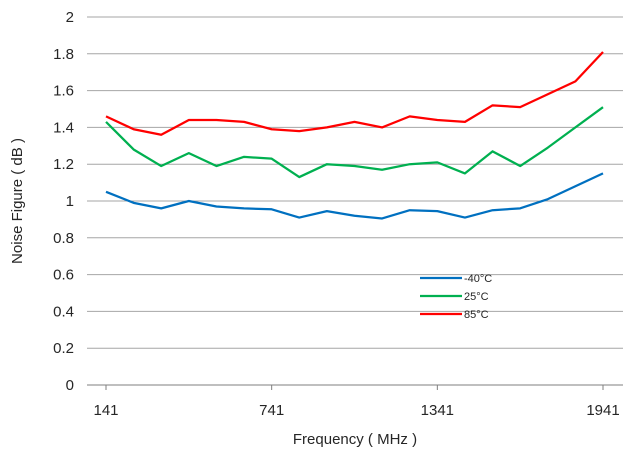 The image size is (639, 455). Describe the element at coordinates (63, 127) in the screenshot. I see `y-tick-label: 1.4` at that location.